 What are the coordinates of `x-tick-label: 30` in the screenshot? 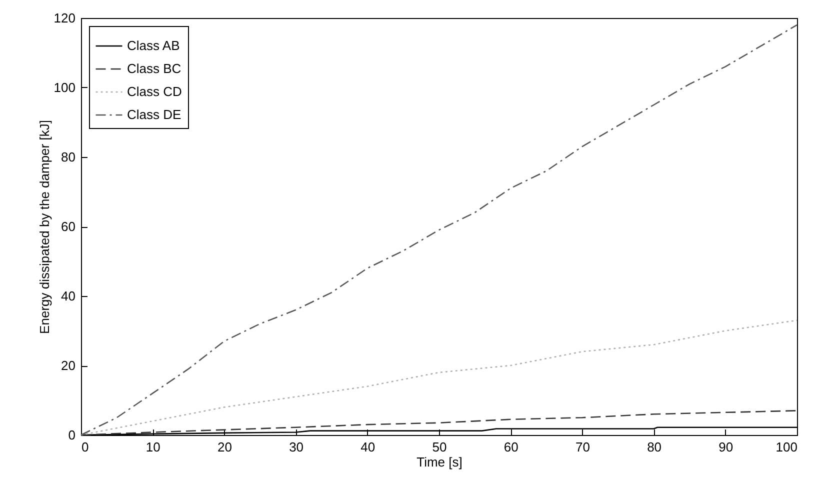 It's located at (296, 447).